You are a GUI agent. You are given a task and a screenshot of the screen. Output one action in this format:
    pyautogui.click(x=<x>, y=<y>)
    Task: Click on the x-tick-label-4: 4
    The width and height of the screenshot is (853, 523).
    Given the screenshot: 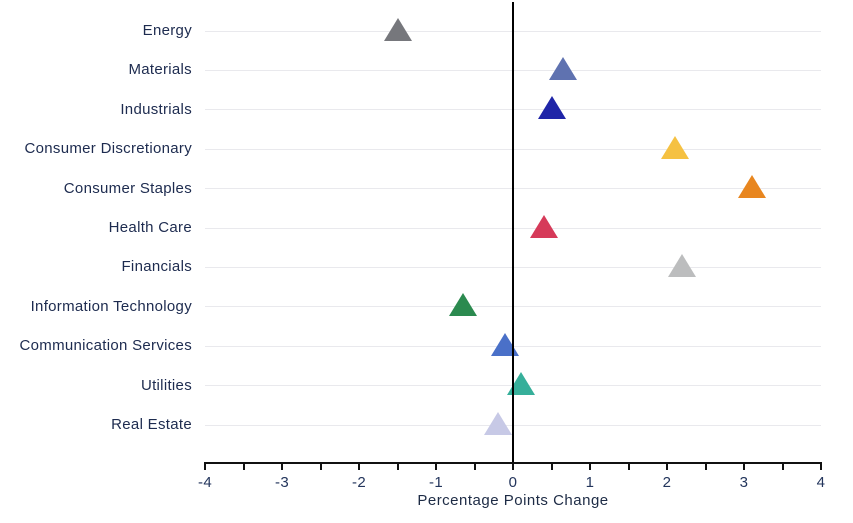 What is the action you would take?
    pyautogui.click(x=821, y=482)
    